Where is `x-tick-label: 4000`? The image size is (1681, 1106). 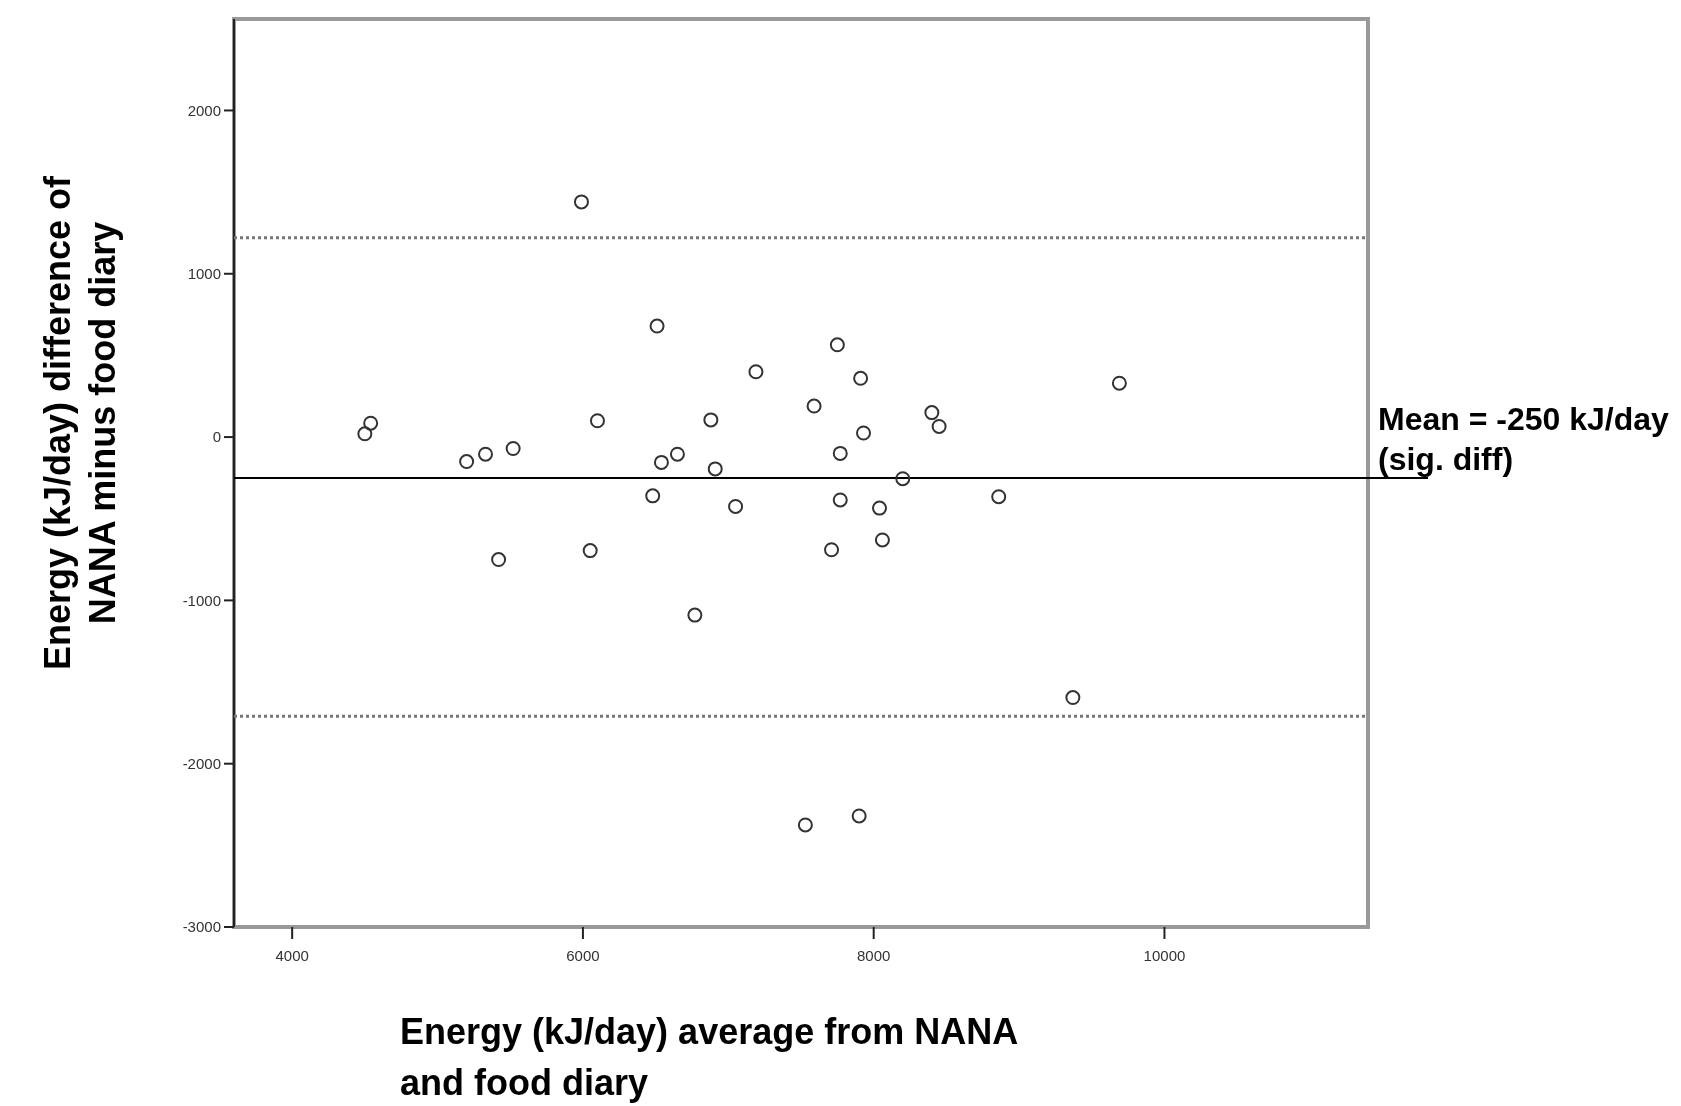 x-tick-label: 4000 is located at coordinates (292, 955).